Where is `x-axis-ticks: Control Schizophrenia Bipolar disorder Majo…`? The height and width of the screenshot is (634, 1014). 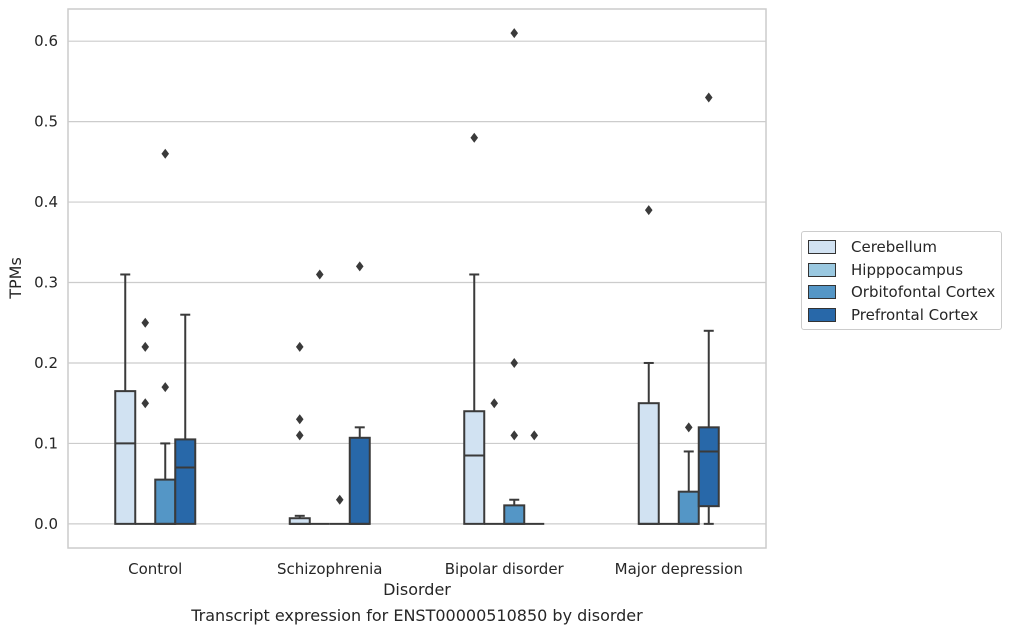 x-axis-ticks: Control Schizophrenia Bipolar disorder Majo… is located at coordinates (435, 569).